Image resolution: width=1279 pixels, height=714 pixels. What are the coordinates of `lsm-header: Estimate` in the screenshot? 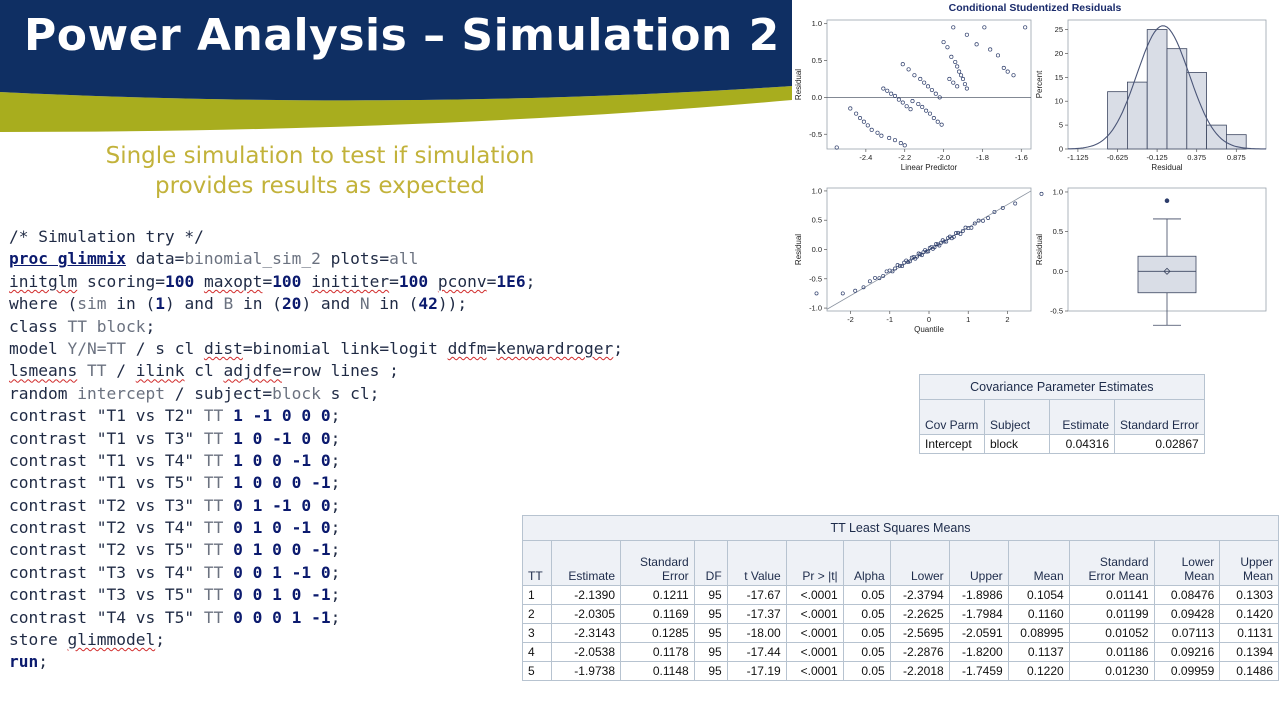 It's located at (586, 563).